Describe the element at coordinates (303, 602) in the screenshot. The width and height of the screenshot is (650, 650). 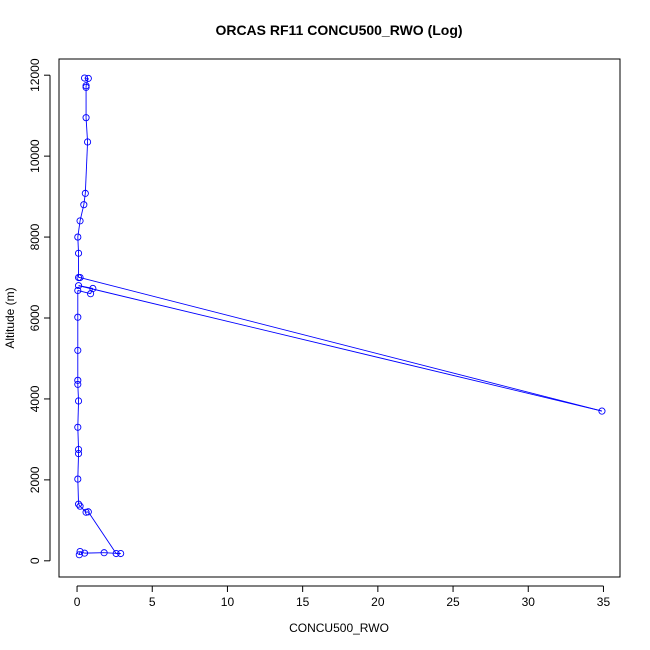
I see `x-tick-label: 15` at that location.